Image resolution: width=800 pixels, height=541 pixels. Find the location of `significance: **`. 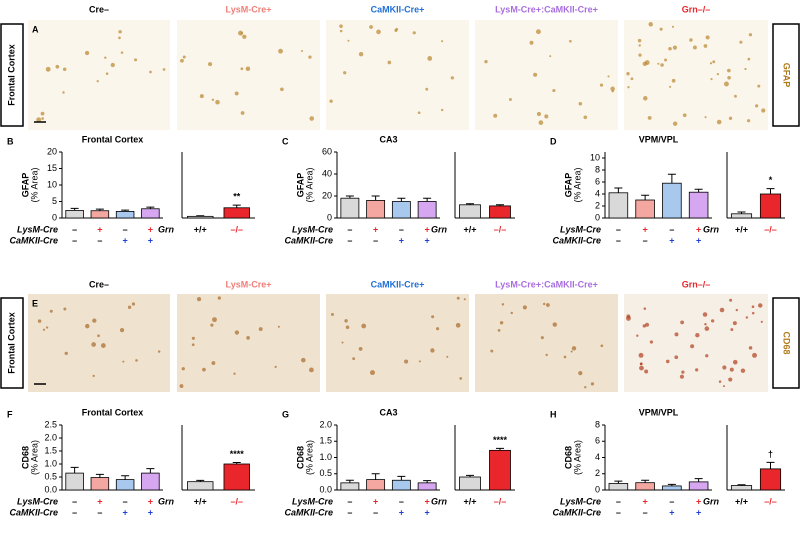

significance: ** is located at coordinates (237, 197).